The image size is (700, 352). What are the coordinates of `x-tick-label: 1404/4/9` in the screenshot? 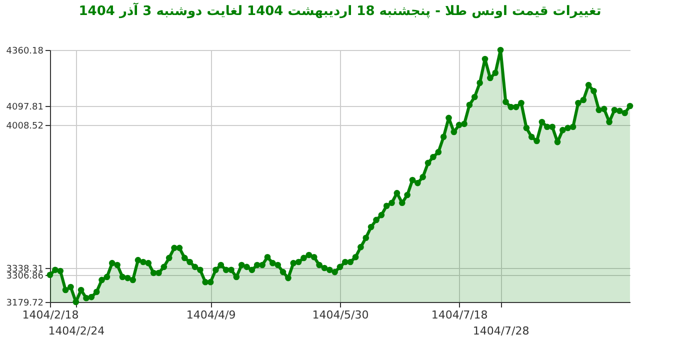 It's located at (211, 315).